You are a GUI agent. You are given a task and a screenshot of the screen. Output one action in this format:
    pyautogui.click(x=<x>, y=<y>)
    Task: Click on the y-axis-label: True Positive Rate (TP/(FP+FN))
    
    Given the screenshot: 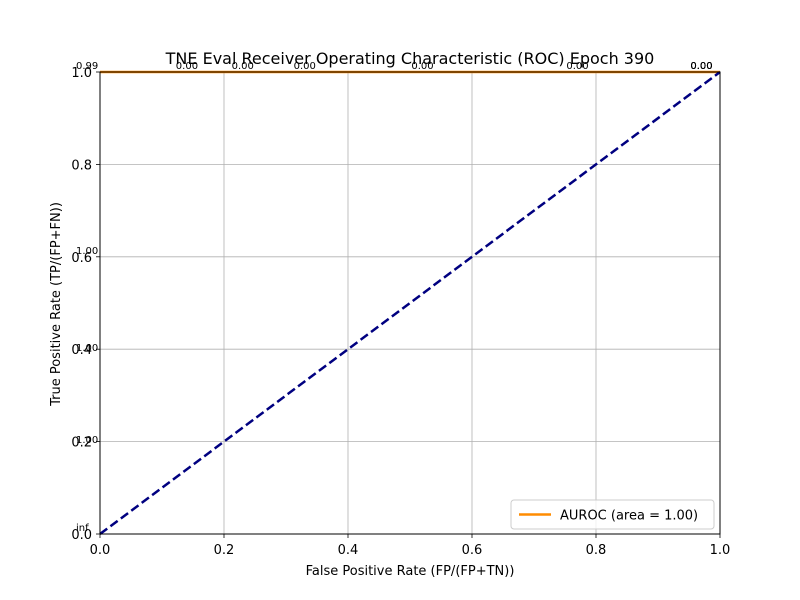 What is the action you would take?
    pyautogui.click(x=56, y=304)
    